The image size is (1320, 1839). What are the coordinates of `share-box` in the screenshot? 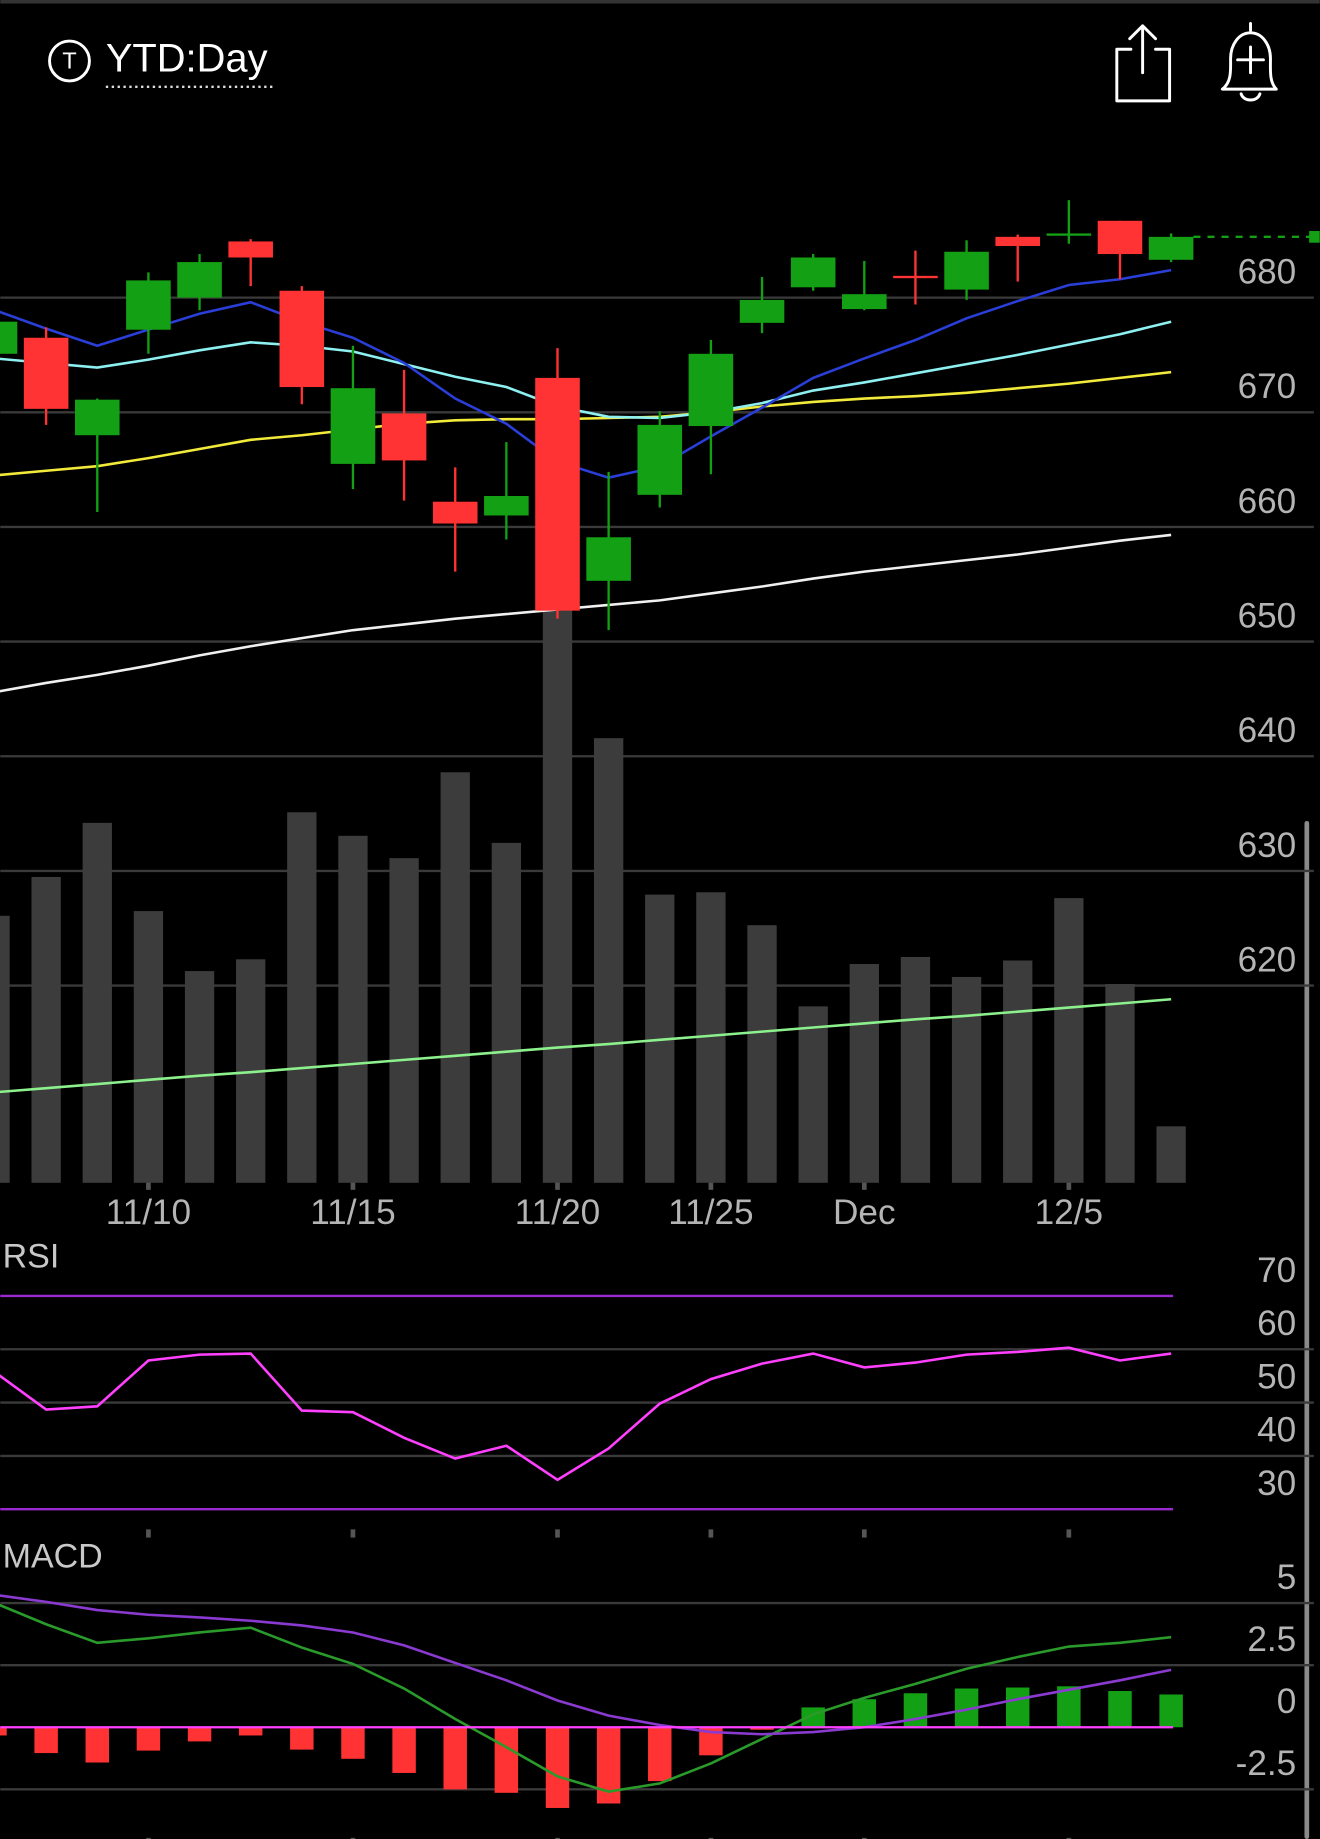 It's located at (1143, 75).